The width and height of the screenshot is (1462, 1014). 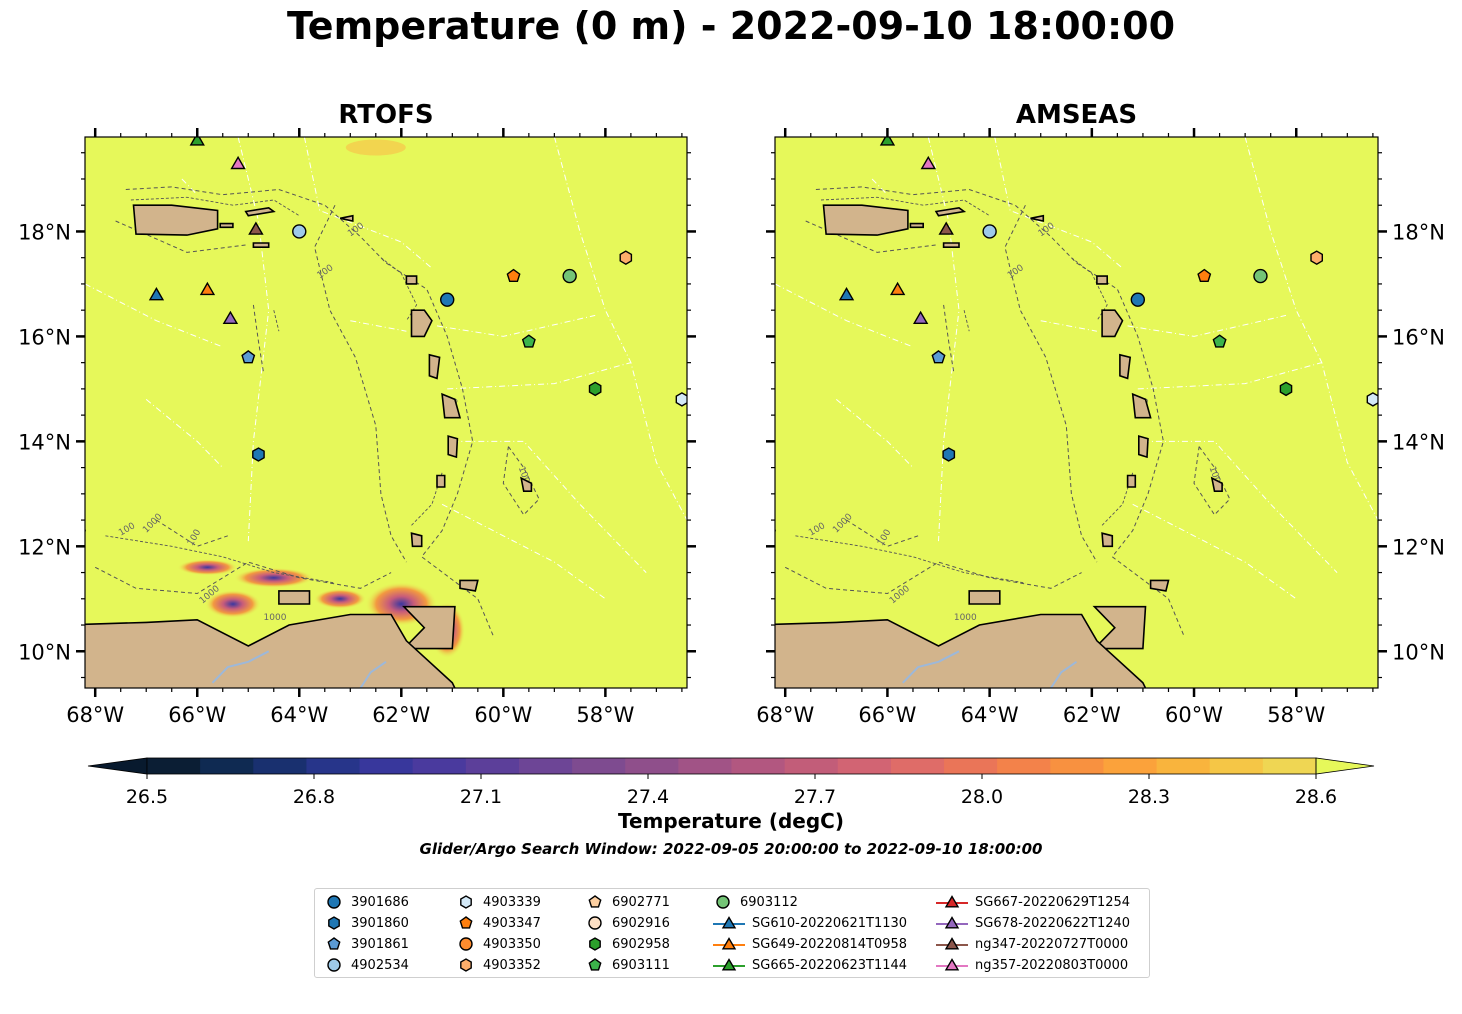 I want to click on legend-item-4903347: 4903347, so click(x=498, y=923).